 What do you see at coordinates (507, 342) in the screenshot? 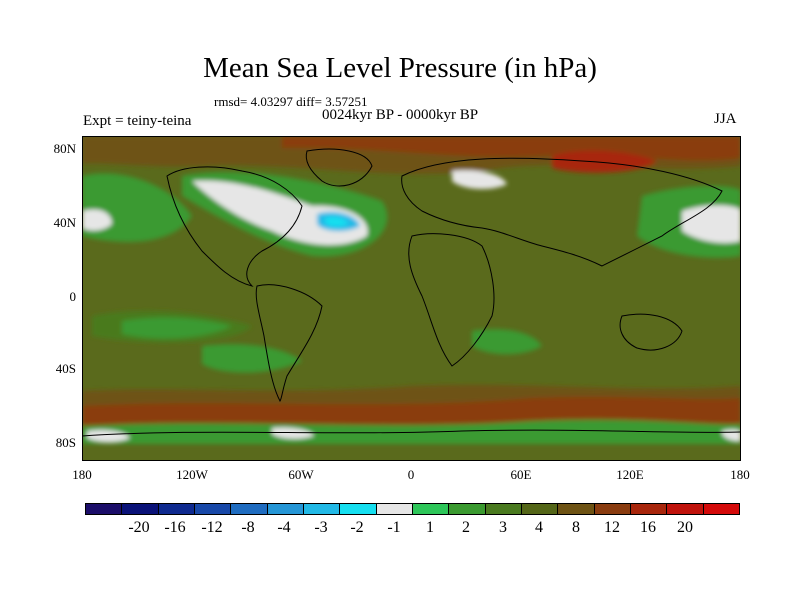
I see `indian-ocean-green` at bounding box center [507, 342].